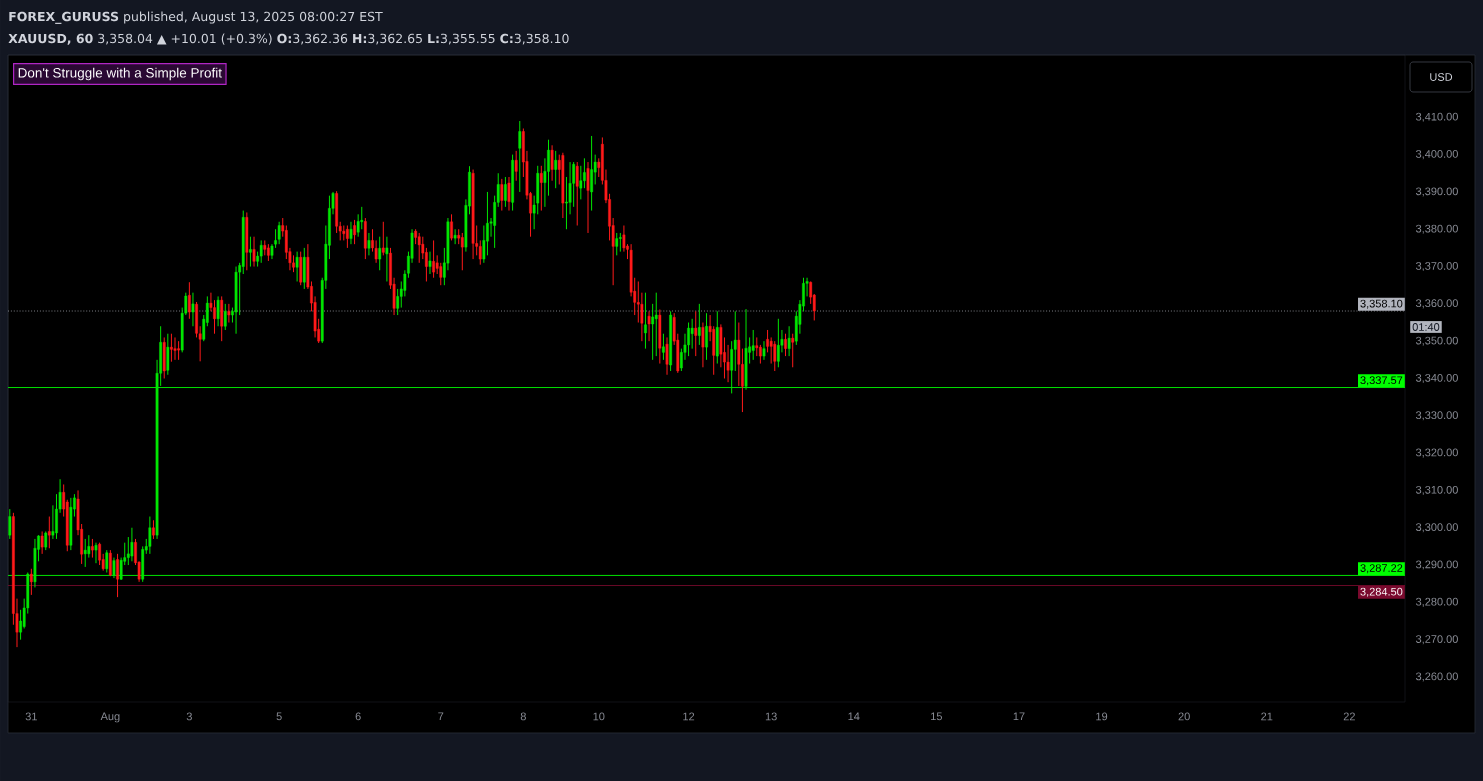 This screenshot has width=1483, height=781. I want to click on text: 01:40, so click(1426, 327).